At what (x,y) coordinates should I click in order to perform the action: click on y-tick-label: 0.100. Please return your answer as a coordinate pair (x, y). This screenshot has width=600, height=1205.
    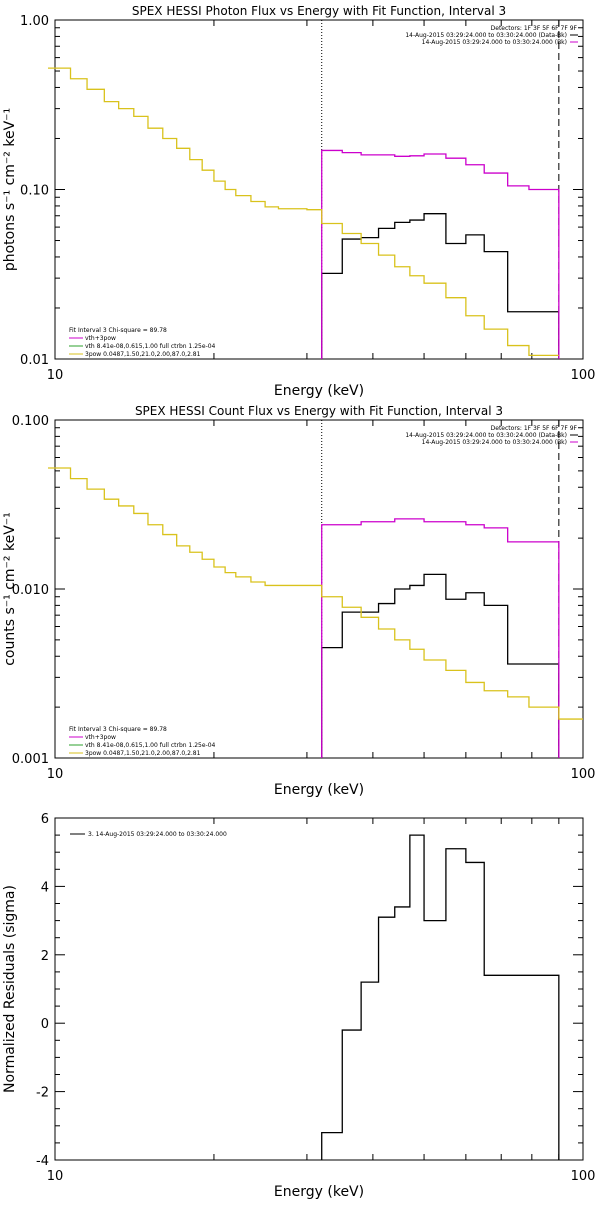
    Looking at the image, I should click on (30, 421).